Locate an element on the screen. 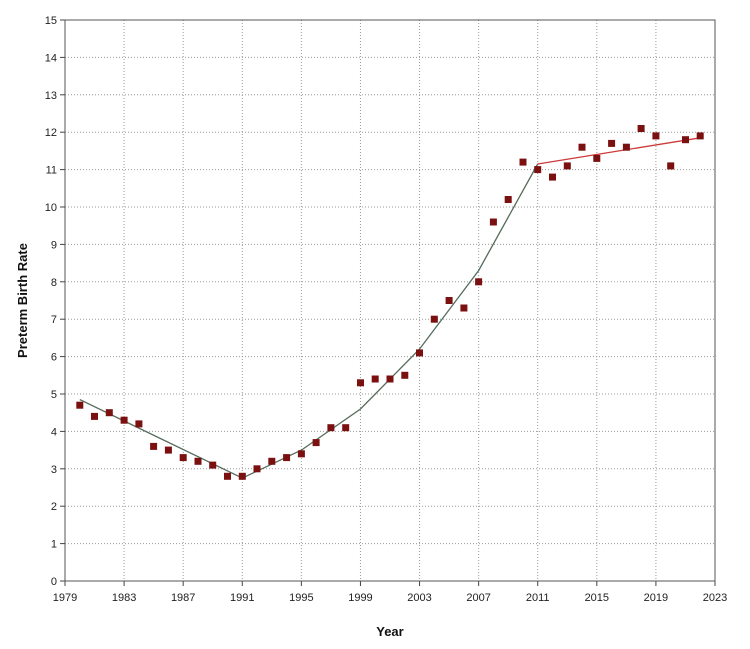  x-tick-label: 1991 is located at coordinates (242, 598).